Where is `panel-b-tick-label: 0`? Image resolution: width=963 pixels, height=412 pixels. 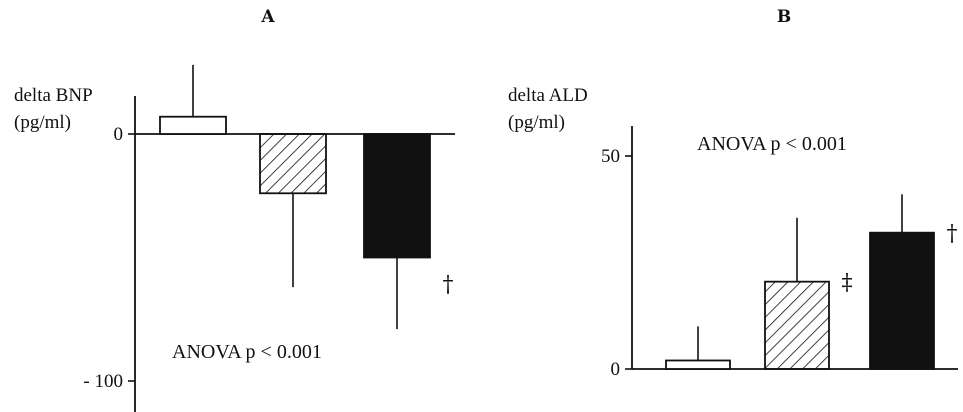 panel-b-tick-label: 0 is located at coordinates (616, 369).